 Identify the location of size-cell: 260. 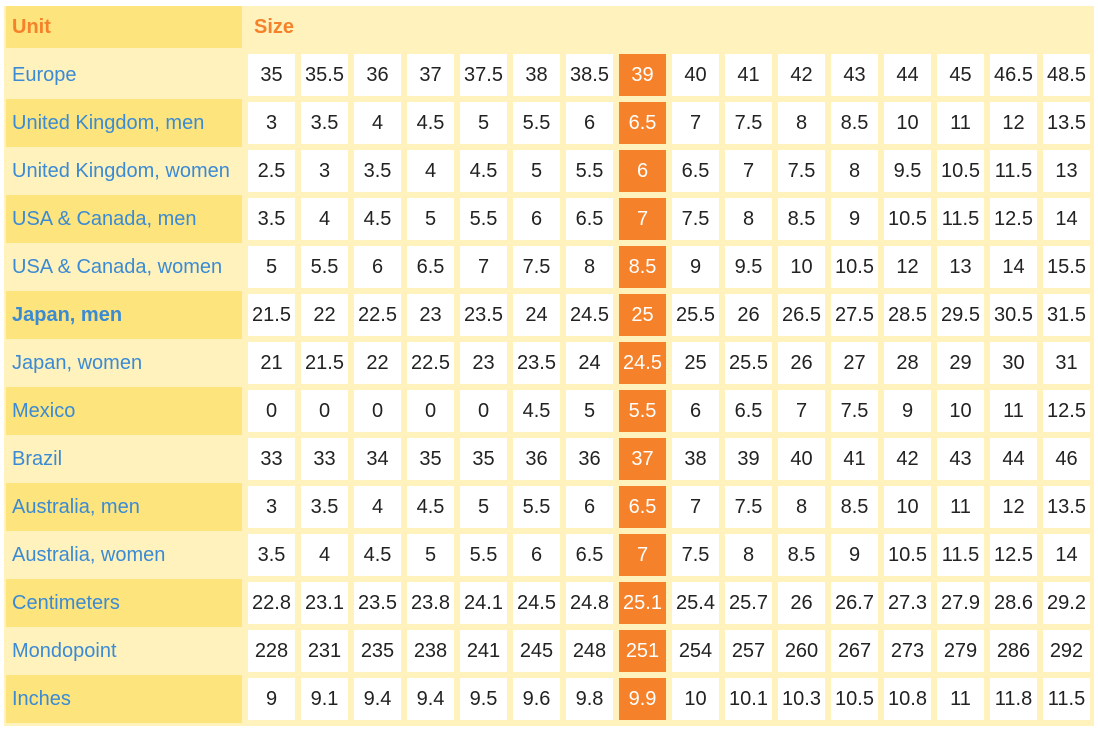
(801, 651).